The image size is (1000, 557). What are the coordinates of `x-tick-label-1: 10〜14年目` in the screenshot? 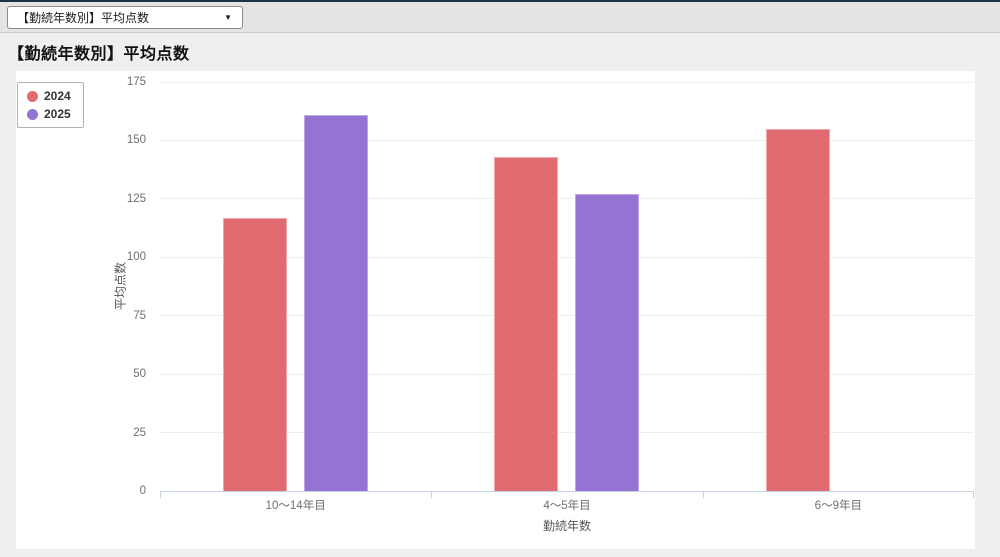 It's located at (295, 506).